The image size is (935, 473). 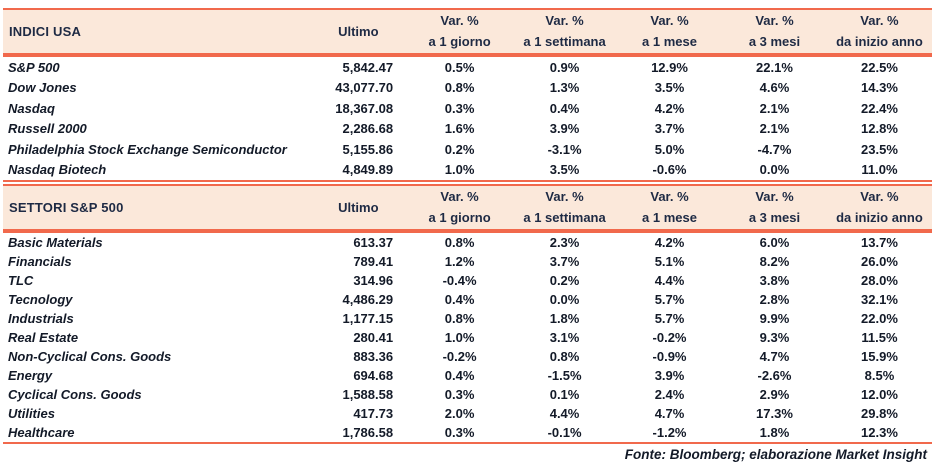 I want to click on cell-var-3: 17.3%, so click(x=774, y=413).